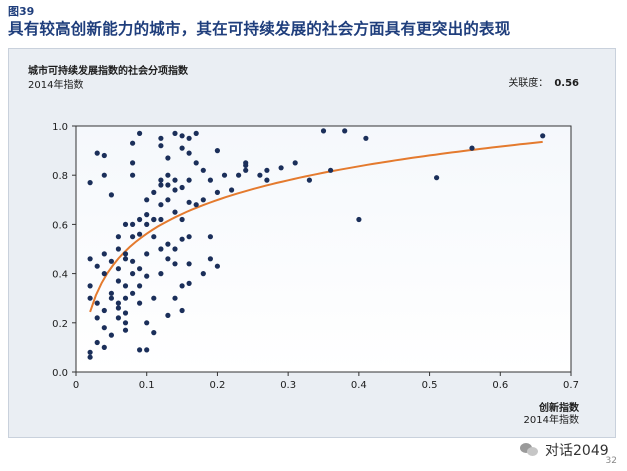 The width and height of the screenshot is (627, 471). Describe the element at coordinates (21, 11) in the screenshot. I see `figure-label: 图39` at that location.